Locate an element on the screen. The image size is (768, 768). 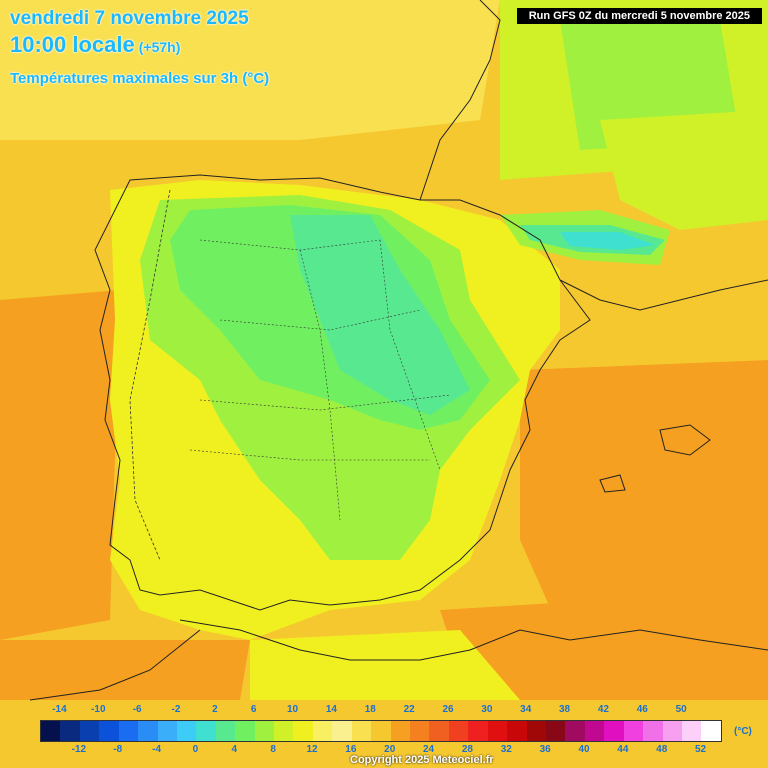
legend-label: 20 is located at coordinates (390, 749).